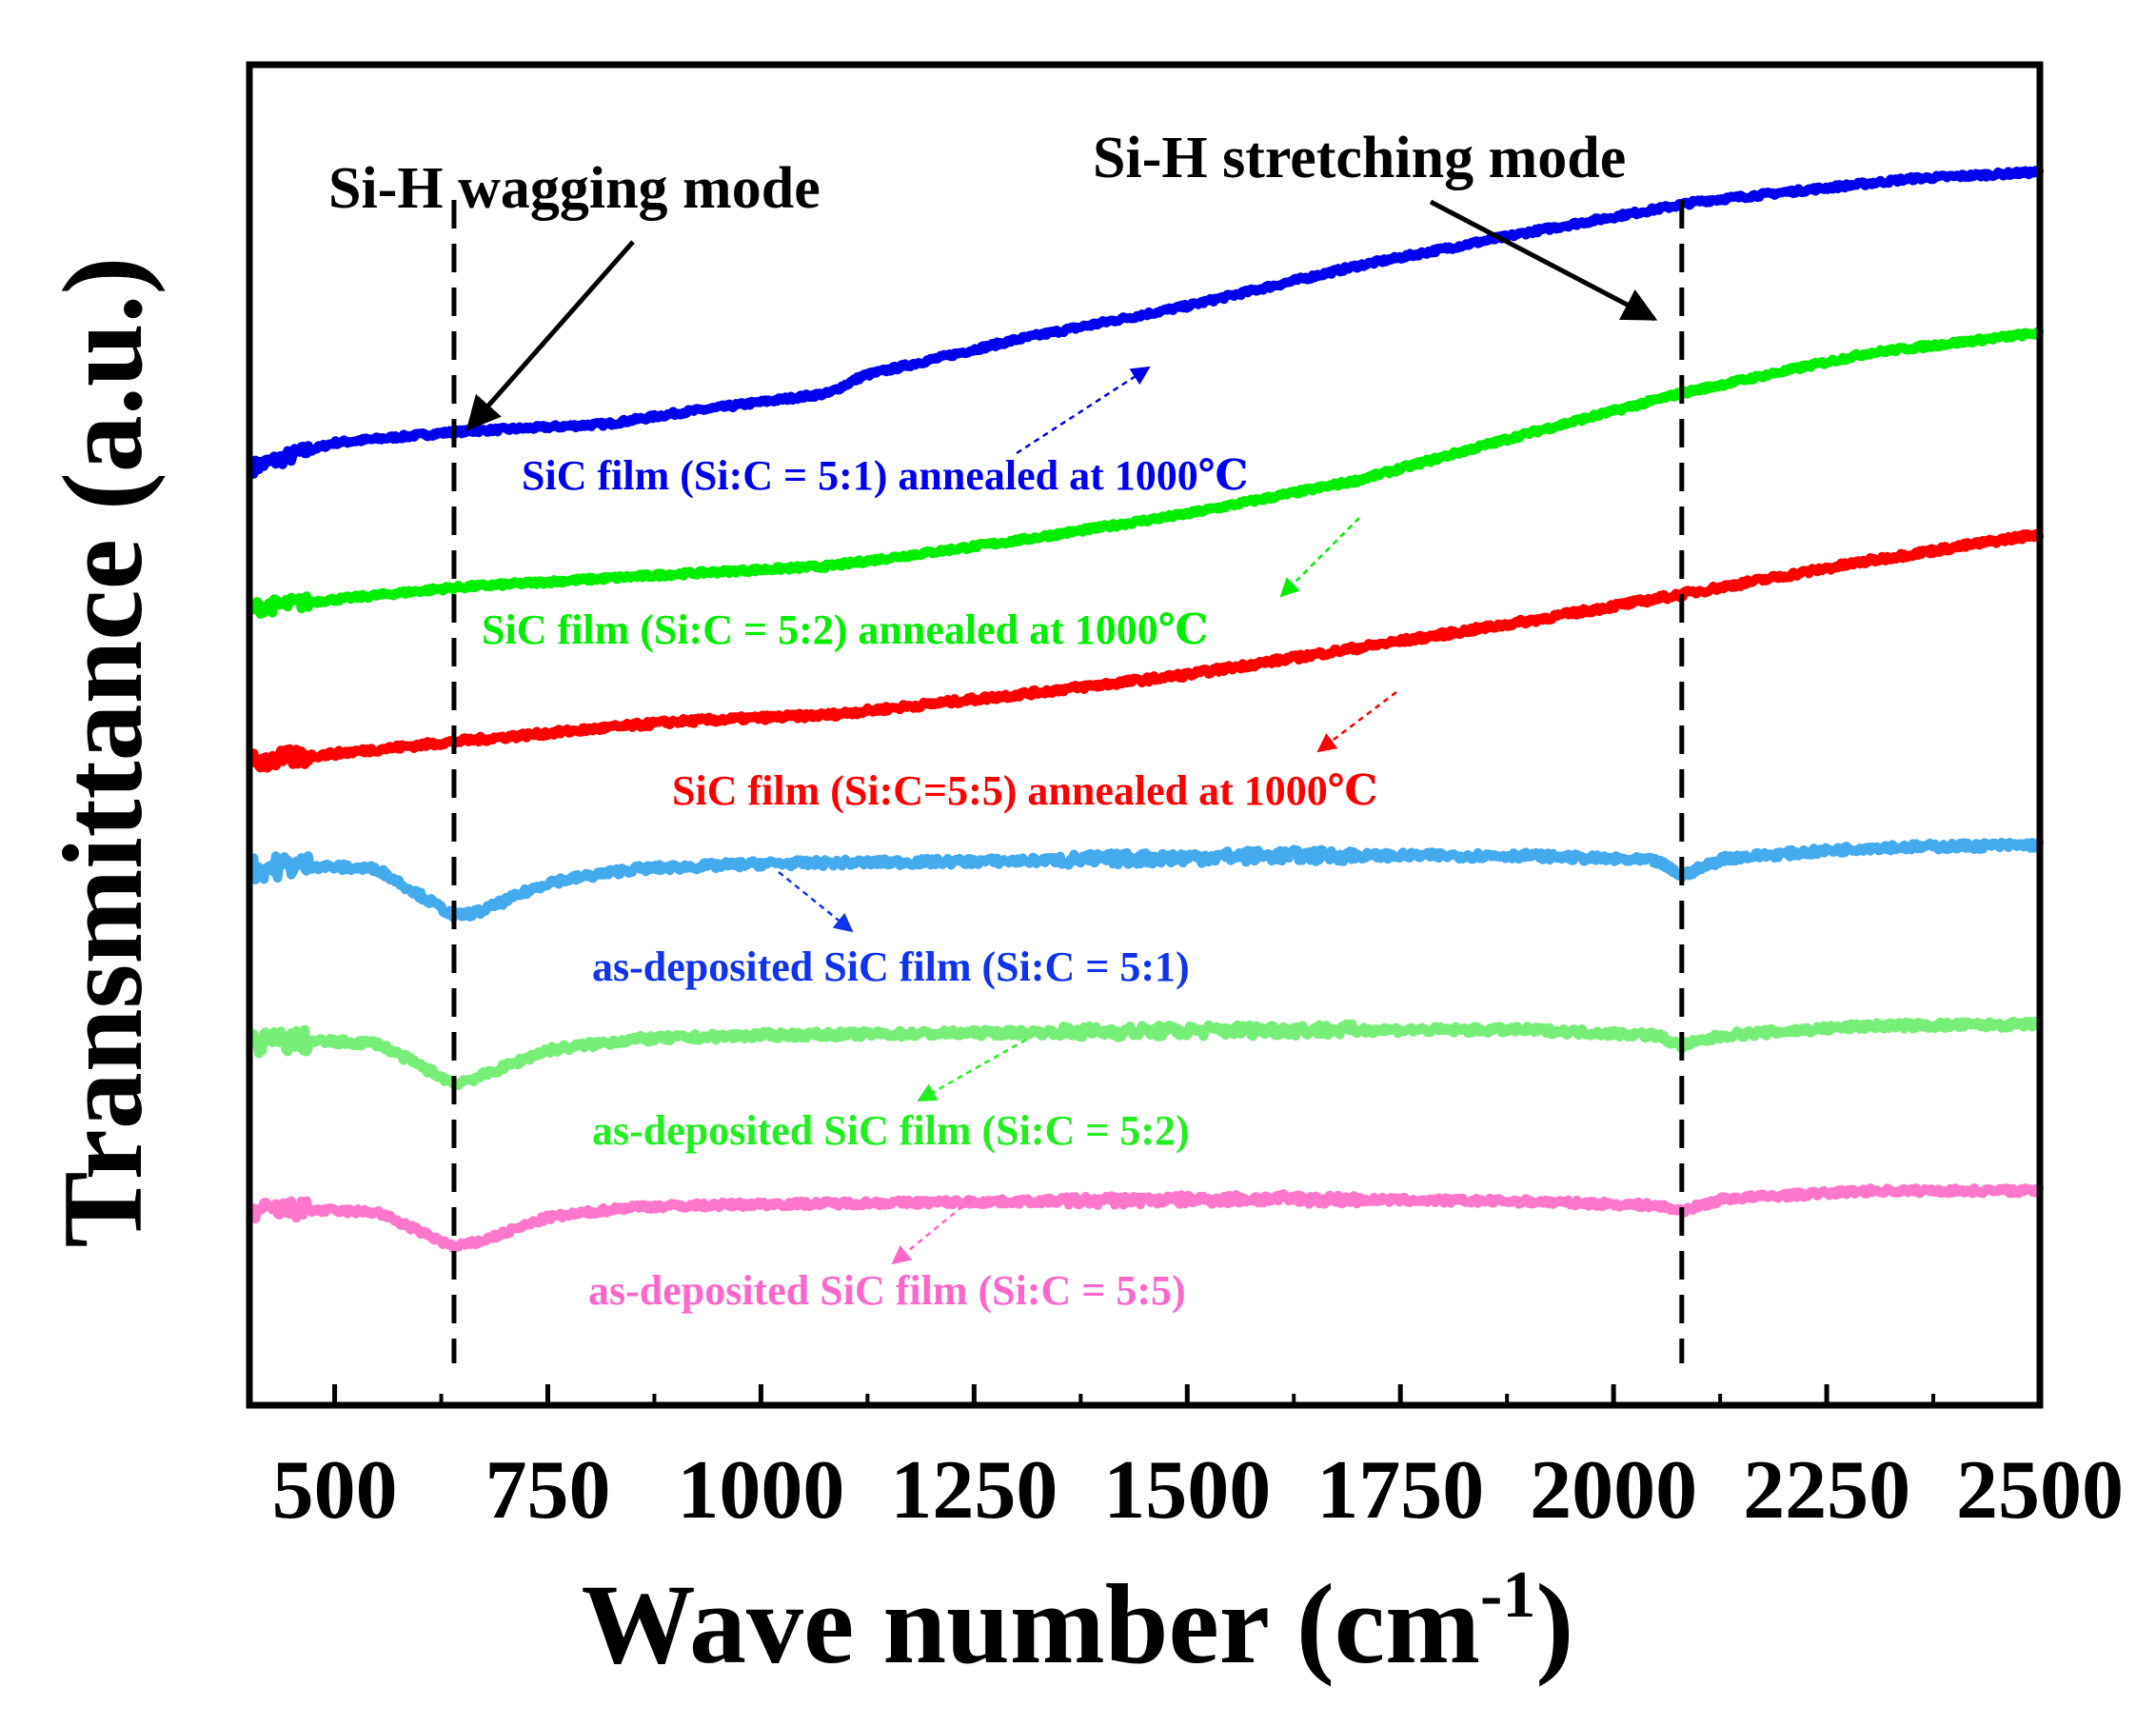 This screenshot has height=1727, width=2156. I want to click on annotation-wagging-mode: Si-H wagging mode, so click(574, 188).